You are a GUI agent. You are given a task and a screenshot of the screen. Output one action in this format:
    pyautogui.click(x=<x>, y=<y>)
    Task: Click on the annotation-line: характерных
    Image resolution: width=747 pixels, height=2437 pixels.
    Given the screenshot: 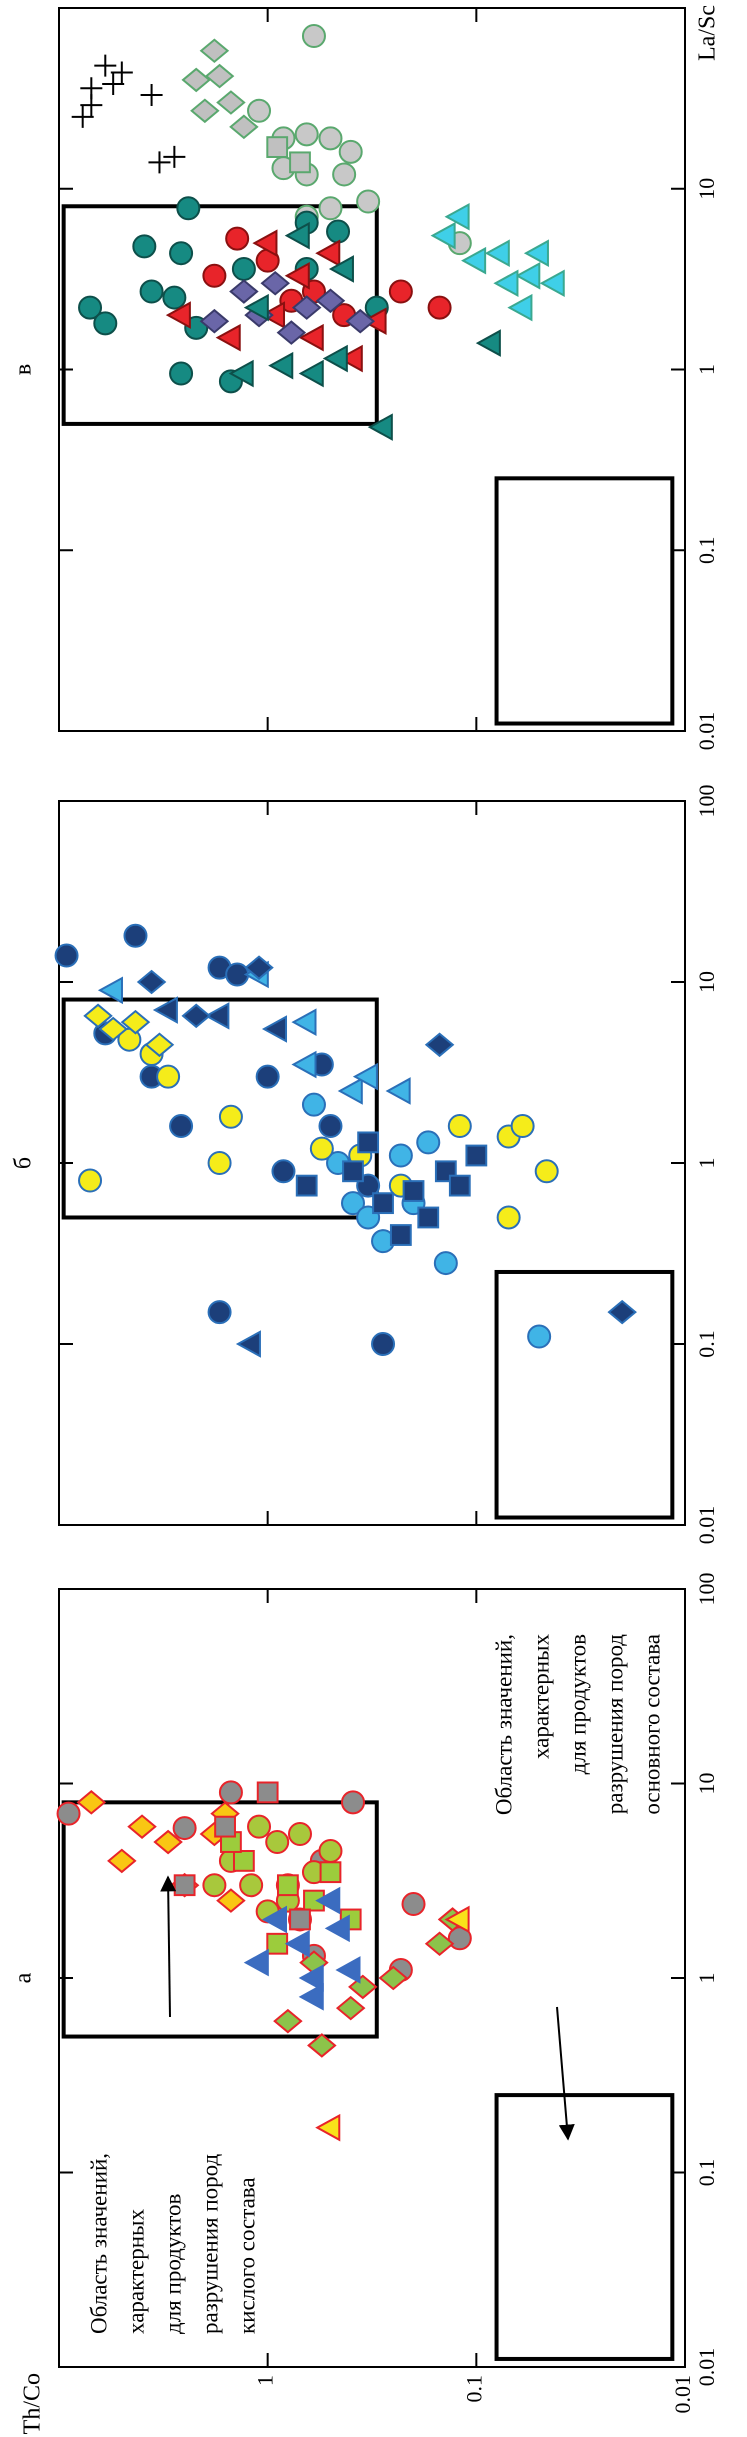 What is the action you would take?
    pyautogui.click(x=135, y=2271)
    